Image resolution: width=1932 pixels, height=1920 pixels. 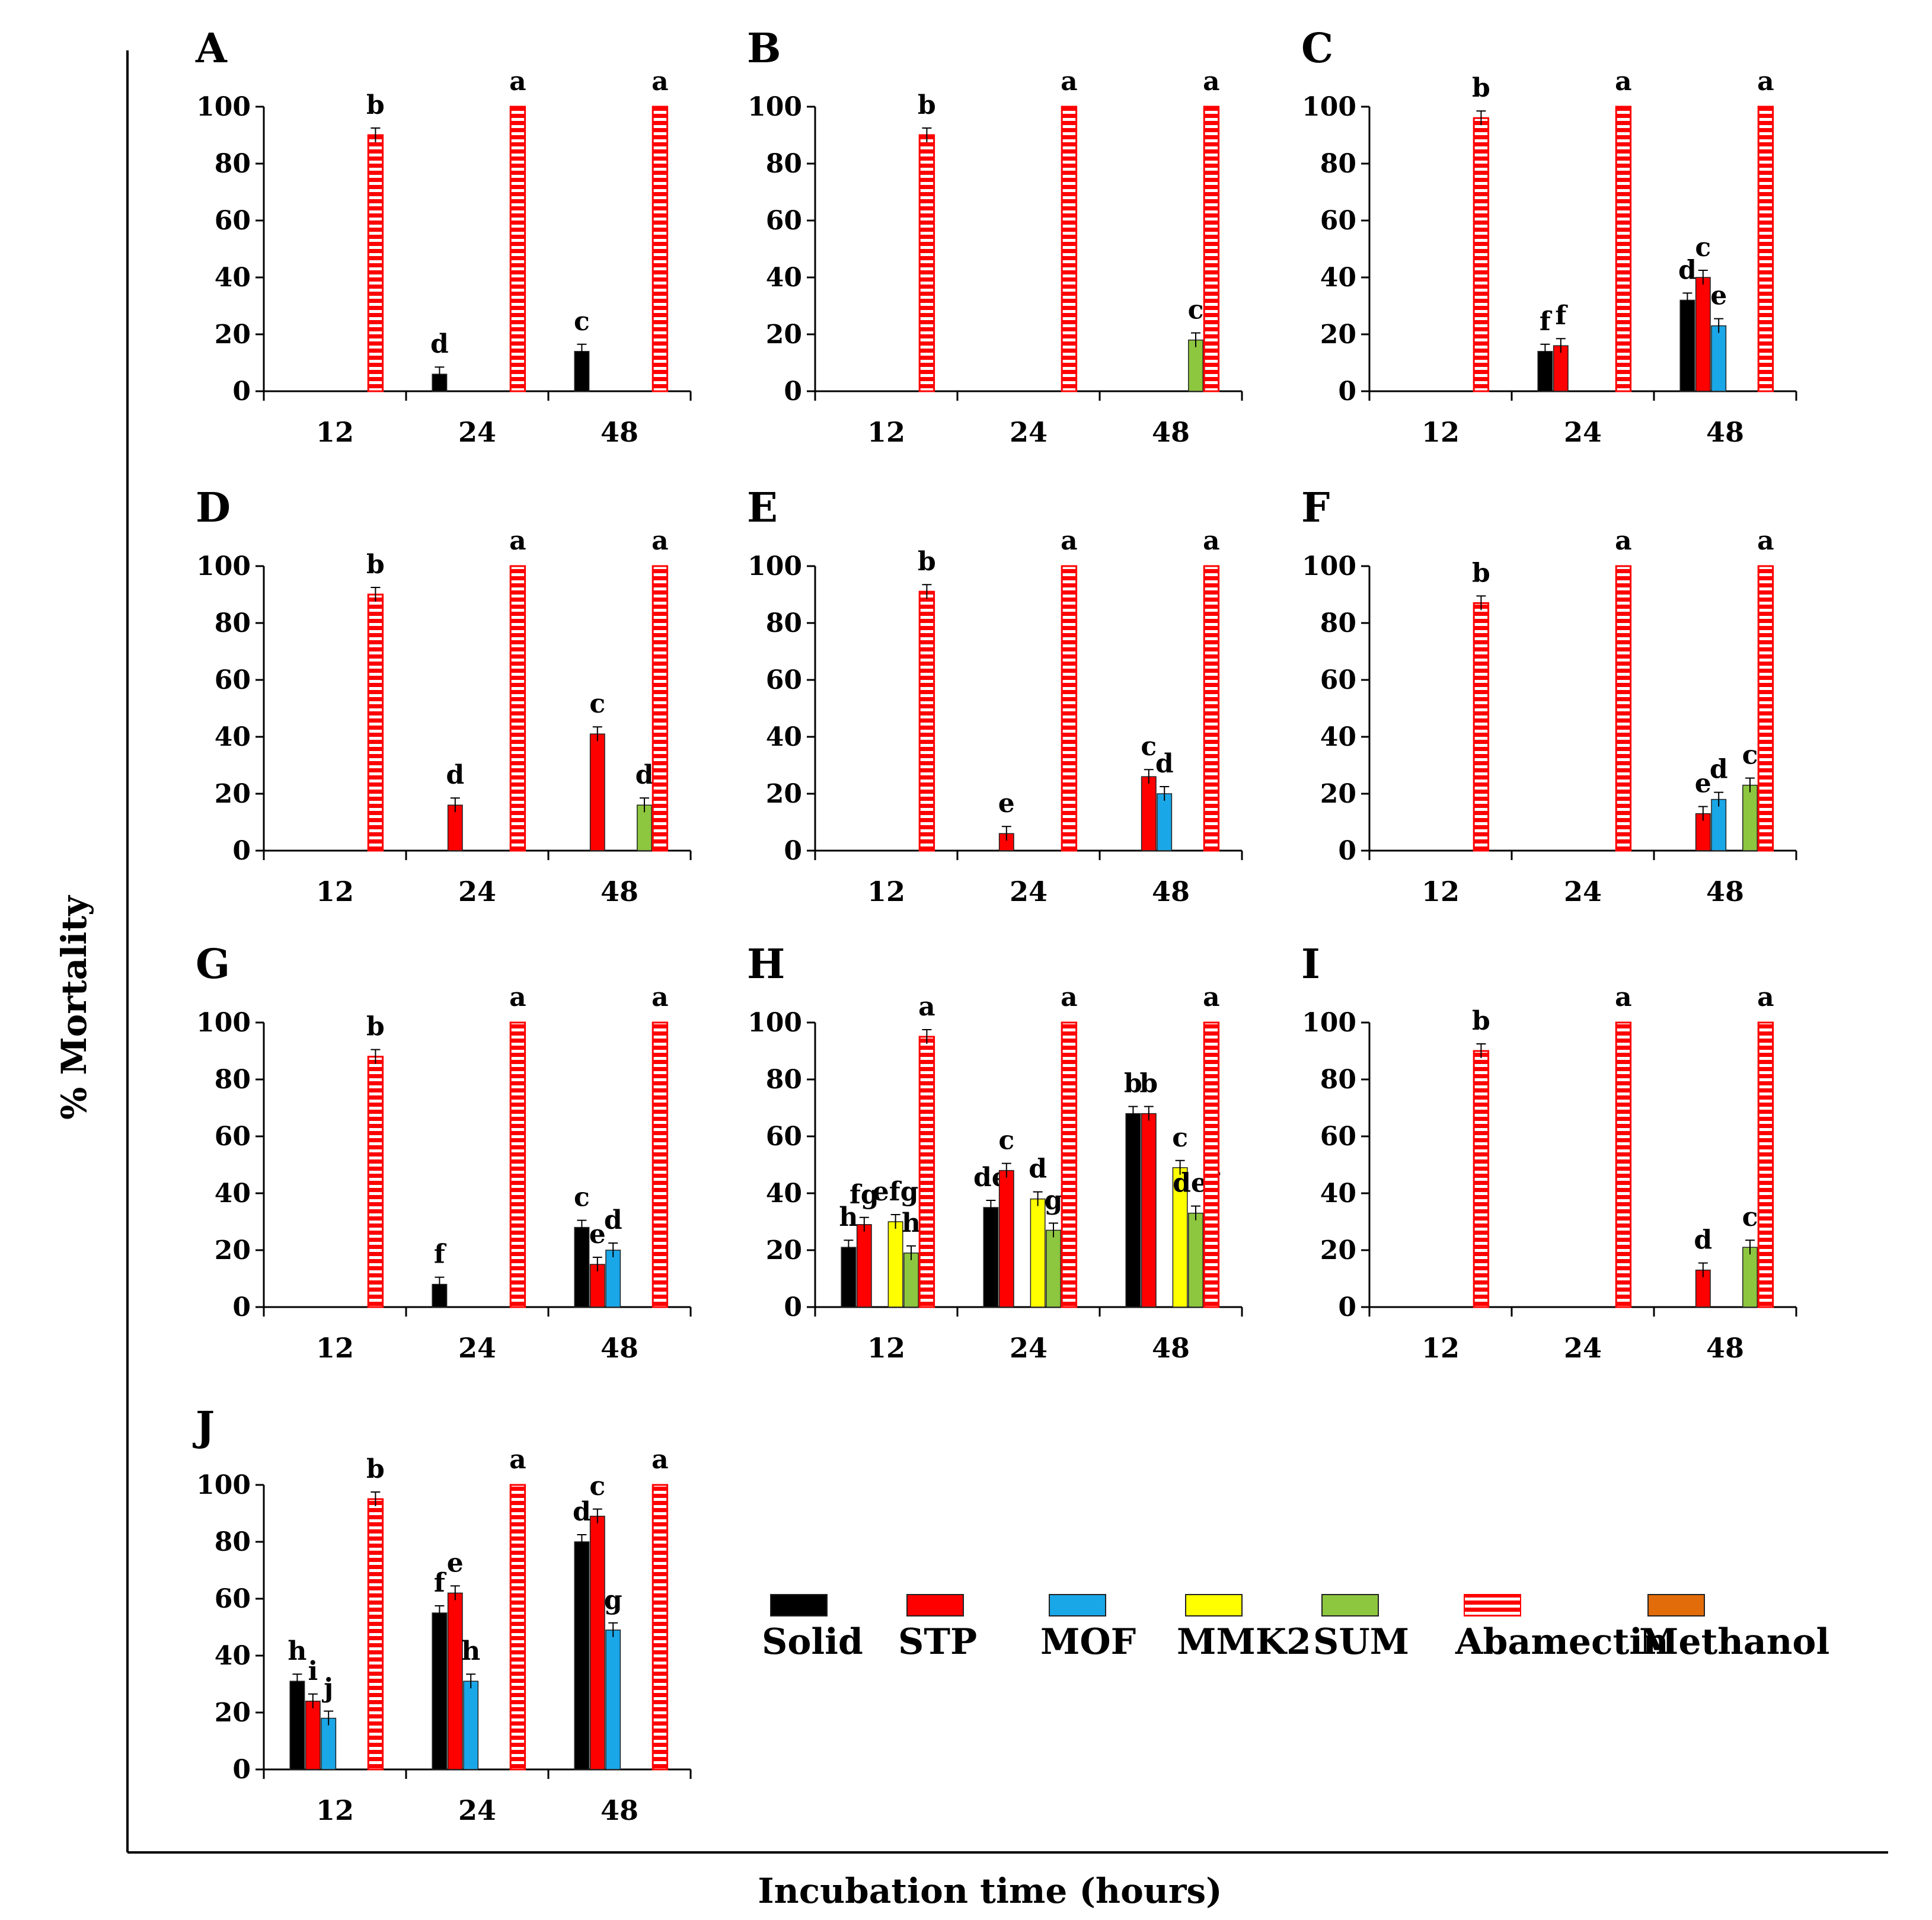 What do you see at coordinates (1549, 236) in the screenshot?
I see `chart-panel-c: C 0 20 40 60 80 100 12 b 24 f f a 48 dce a` at bounding box center [1549, 236].